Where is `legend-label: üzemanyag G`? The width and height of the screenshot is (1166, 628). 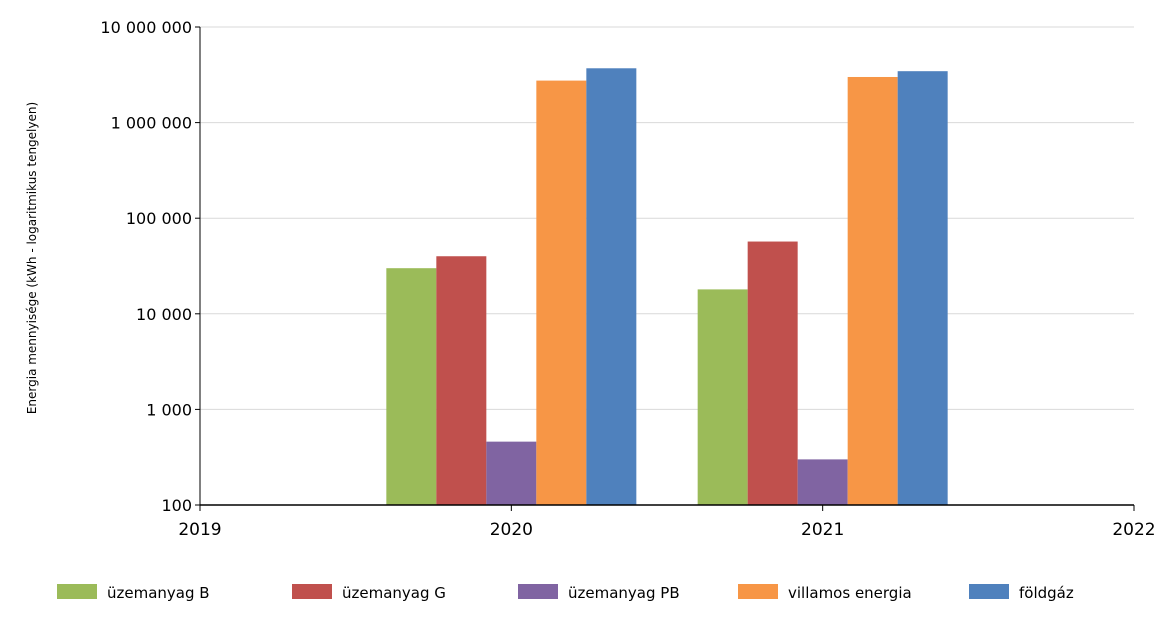
legend-label: üzemanyag G is located at coordinates (394, 593).